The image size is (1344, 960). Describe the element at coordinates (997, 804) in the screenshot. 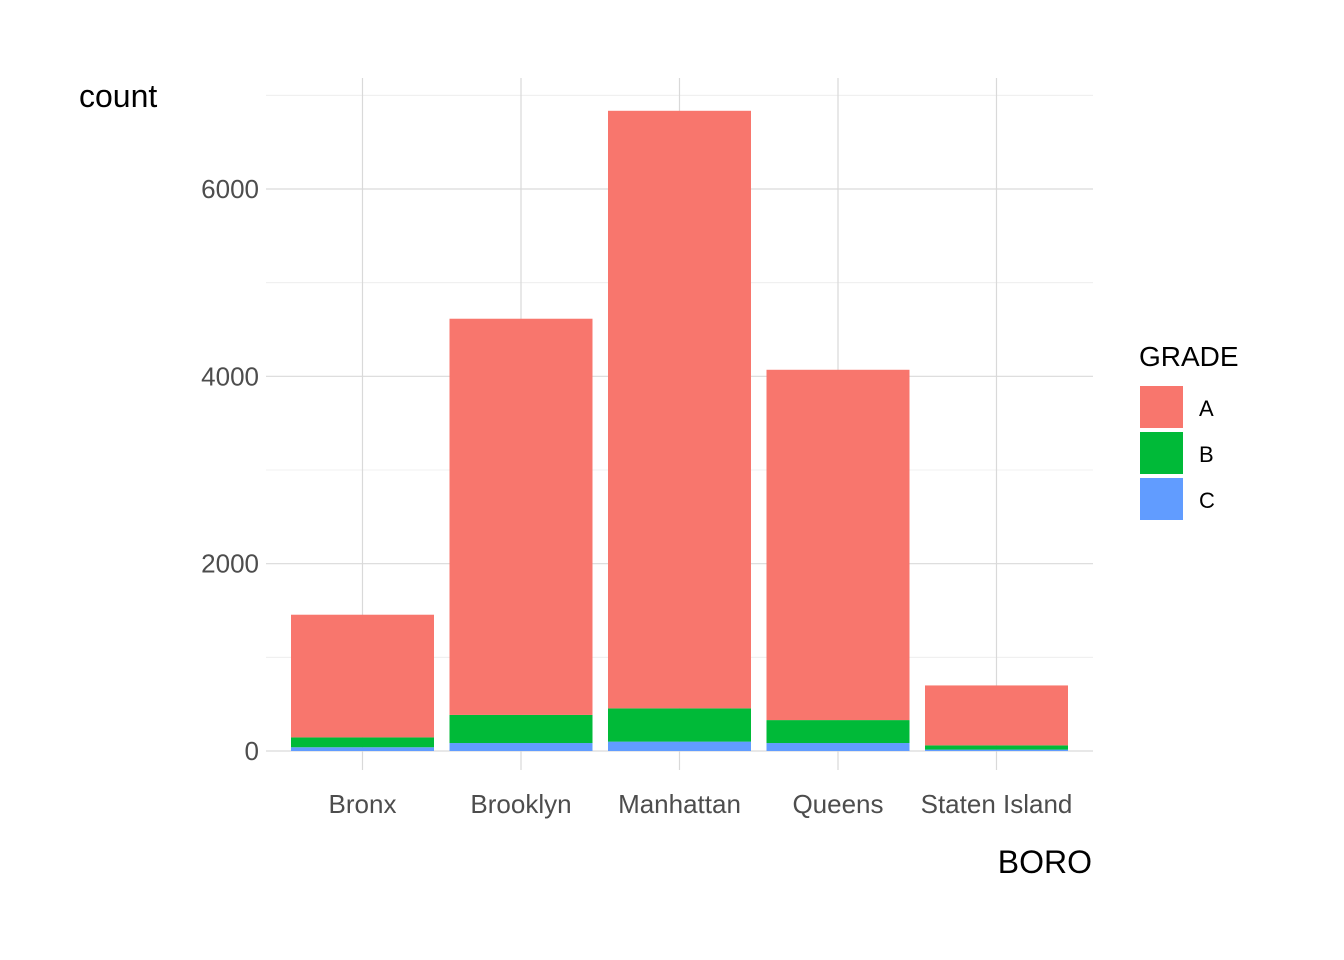

I see `x-tick-label: Staten Island` at that location.